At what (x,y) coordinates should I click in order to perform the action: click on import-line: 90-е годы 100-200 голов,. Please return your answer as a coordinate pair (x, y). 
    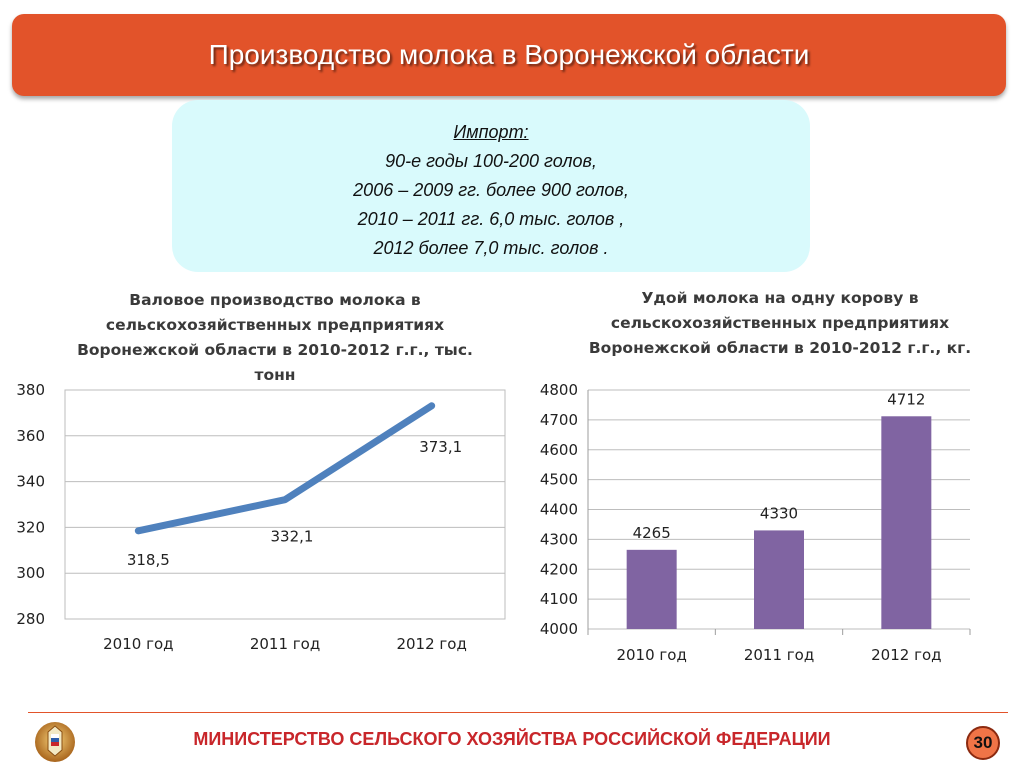
    Looking at the image, I should click on (491, 161).